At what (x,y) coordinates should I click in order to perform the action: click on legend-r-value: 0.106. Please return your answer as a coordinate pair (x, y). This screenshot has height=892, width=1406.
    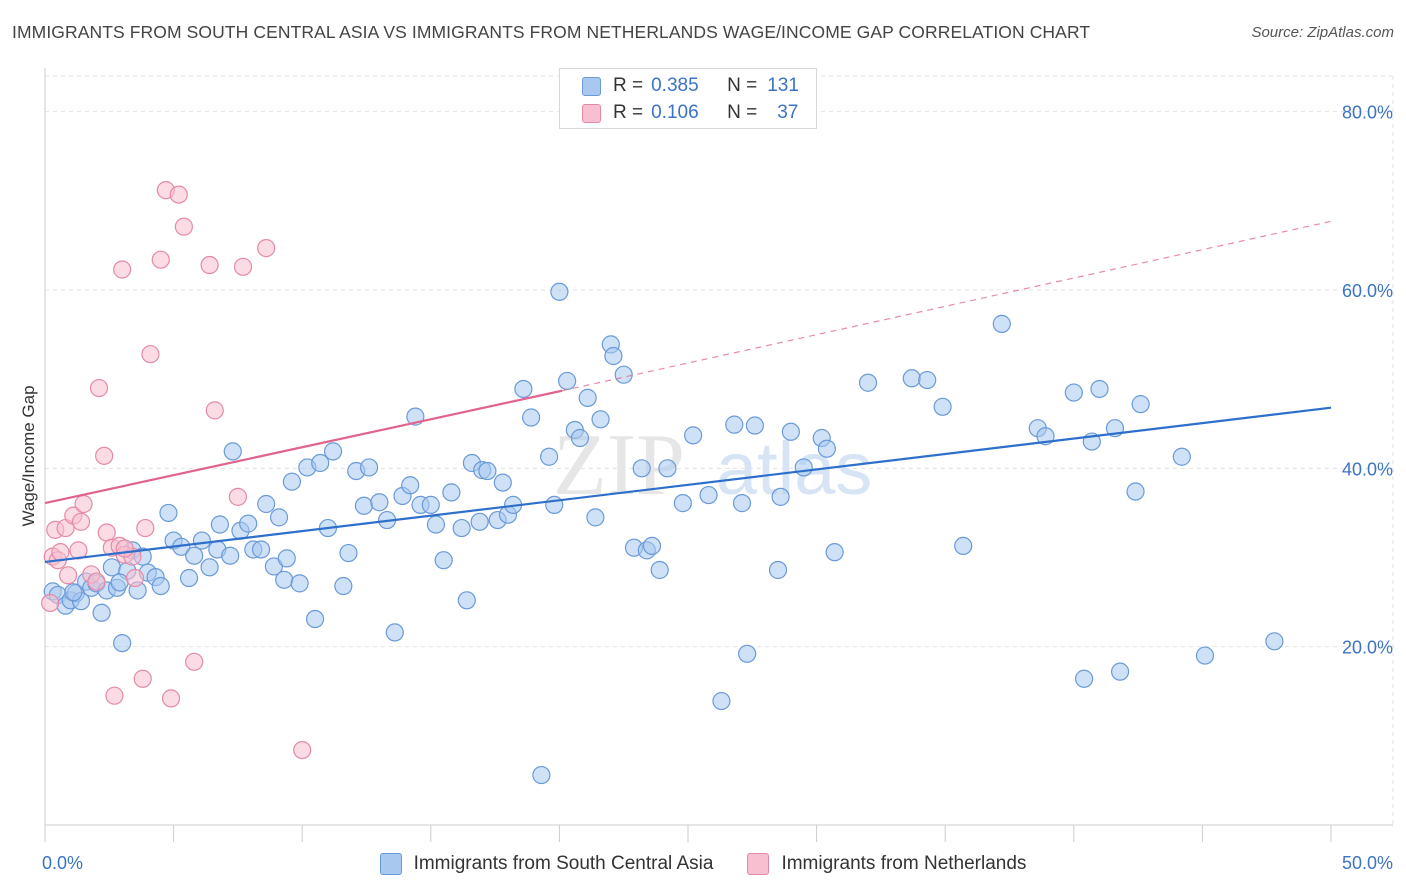
    Looking at the image, I should click on (675, 112).